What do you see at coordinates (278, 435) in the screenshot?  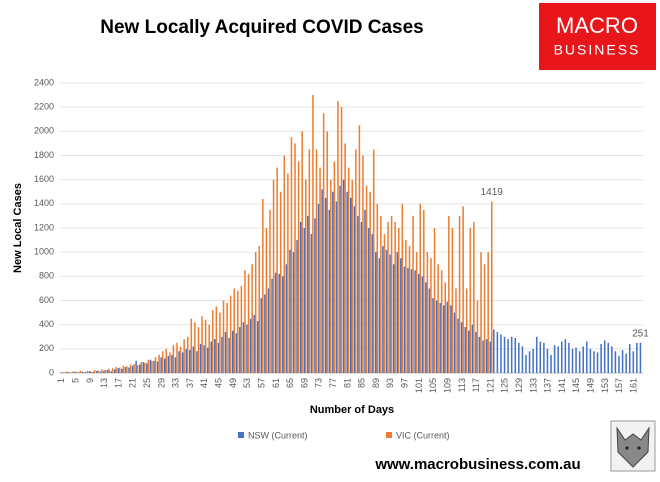 I see `legend-label: NSW (Current)` at bounding box center [278, 435].